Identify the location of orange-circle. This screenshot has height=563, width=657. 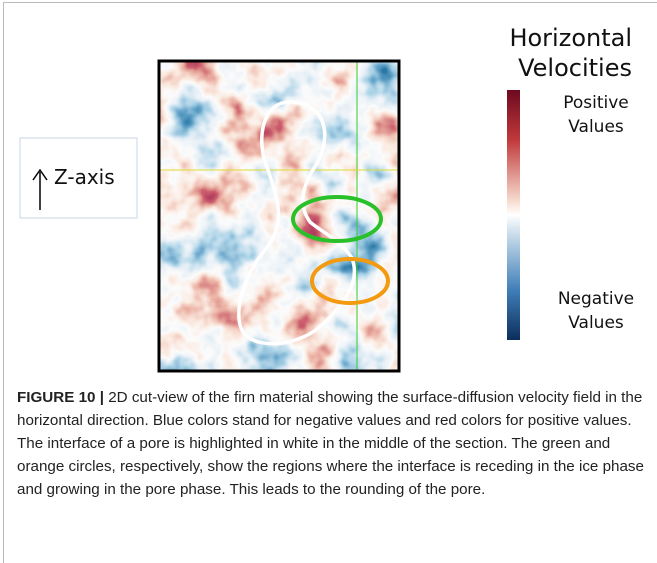
(350, 281).